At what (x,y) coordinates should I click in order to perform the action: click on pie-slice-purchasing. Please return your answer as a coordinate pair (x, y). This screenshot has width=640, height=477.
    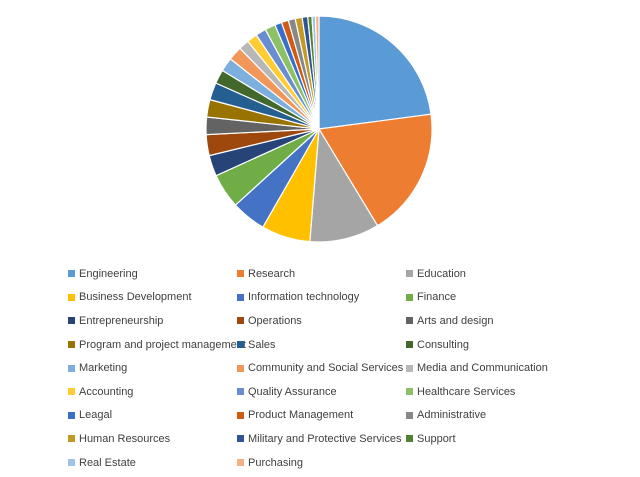
    Looking at the image, I should click on (317, 72).